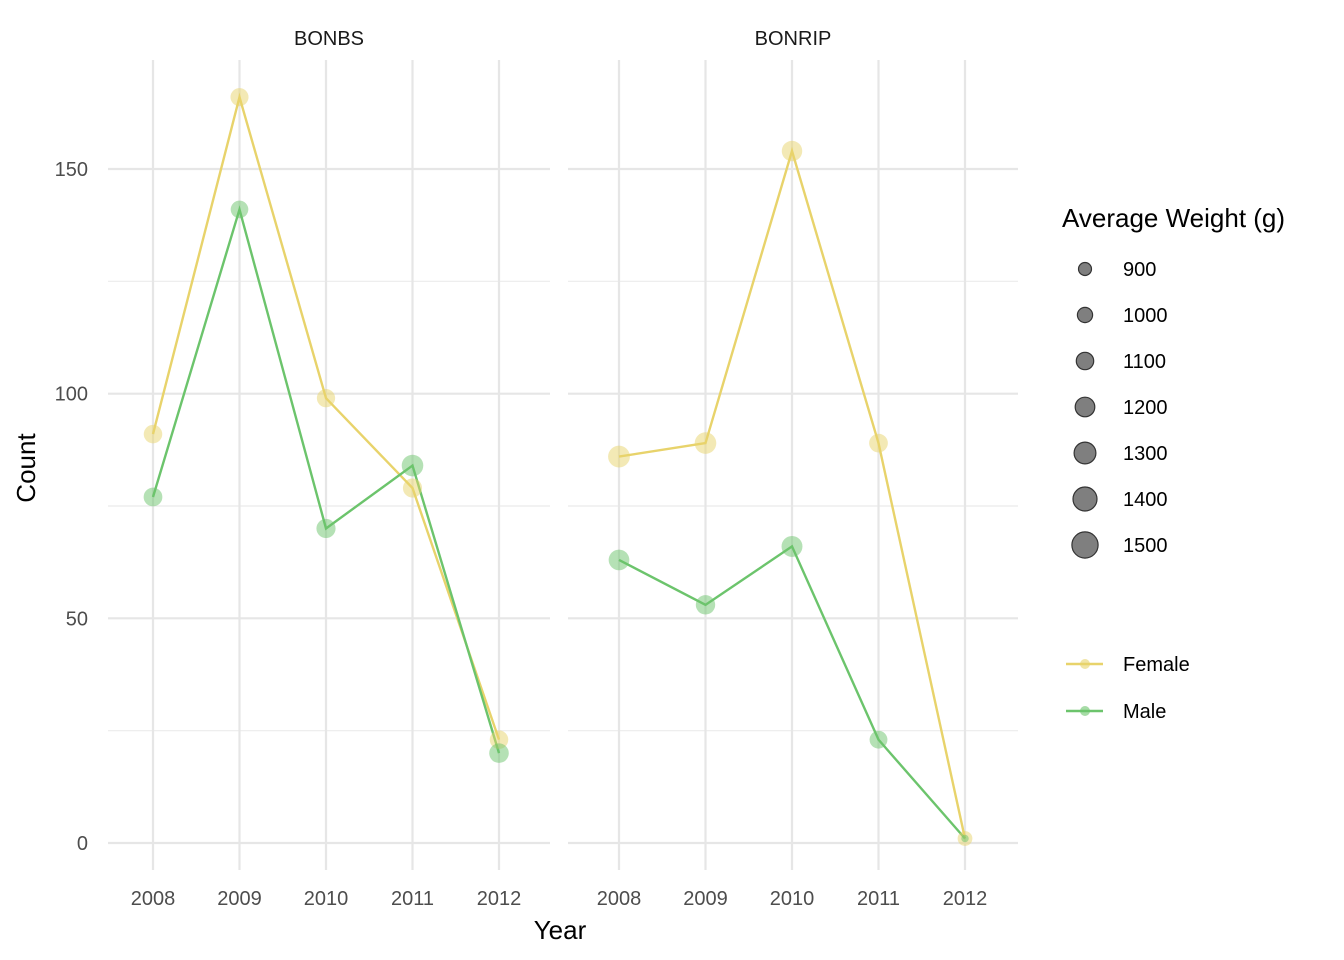 The width and height of the screenshot is (1344, 960). Describe the element at coordinates (71, 170) in the screenshot. I see `y-tick-label: 150` at that location.